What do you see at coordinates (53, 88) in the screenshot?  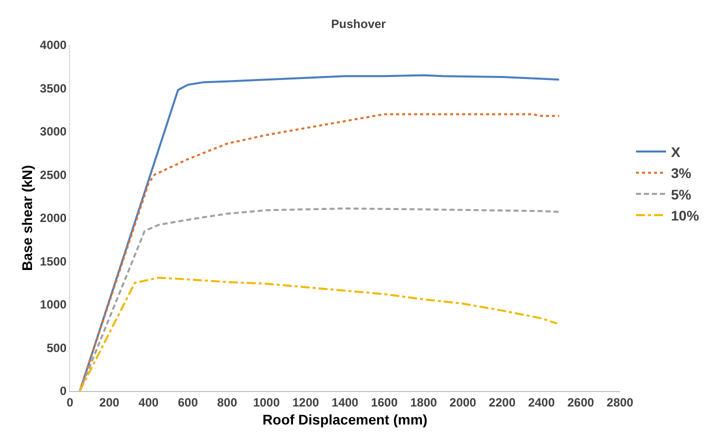 I see `y-tick-label: 3500` at bounding box center [53, 88].